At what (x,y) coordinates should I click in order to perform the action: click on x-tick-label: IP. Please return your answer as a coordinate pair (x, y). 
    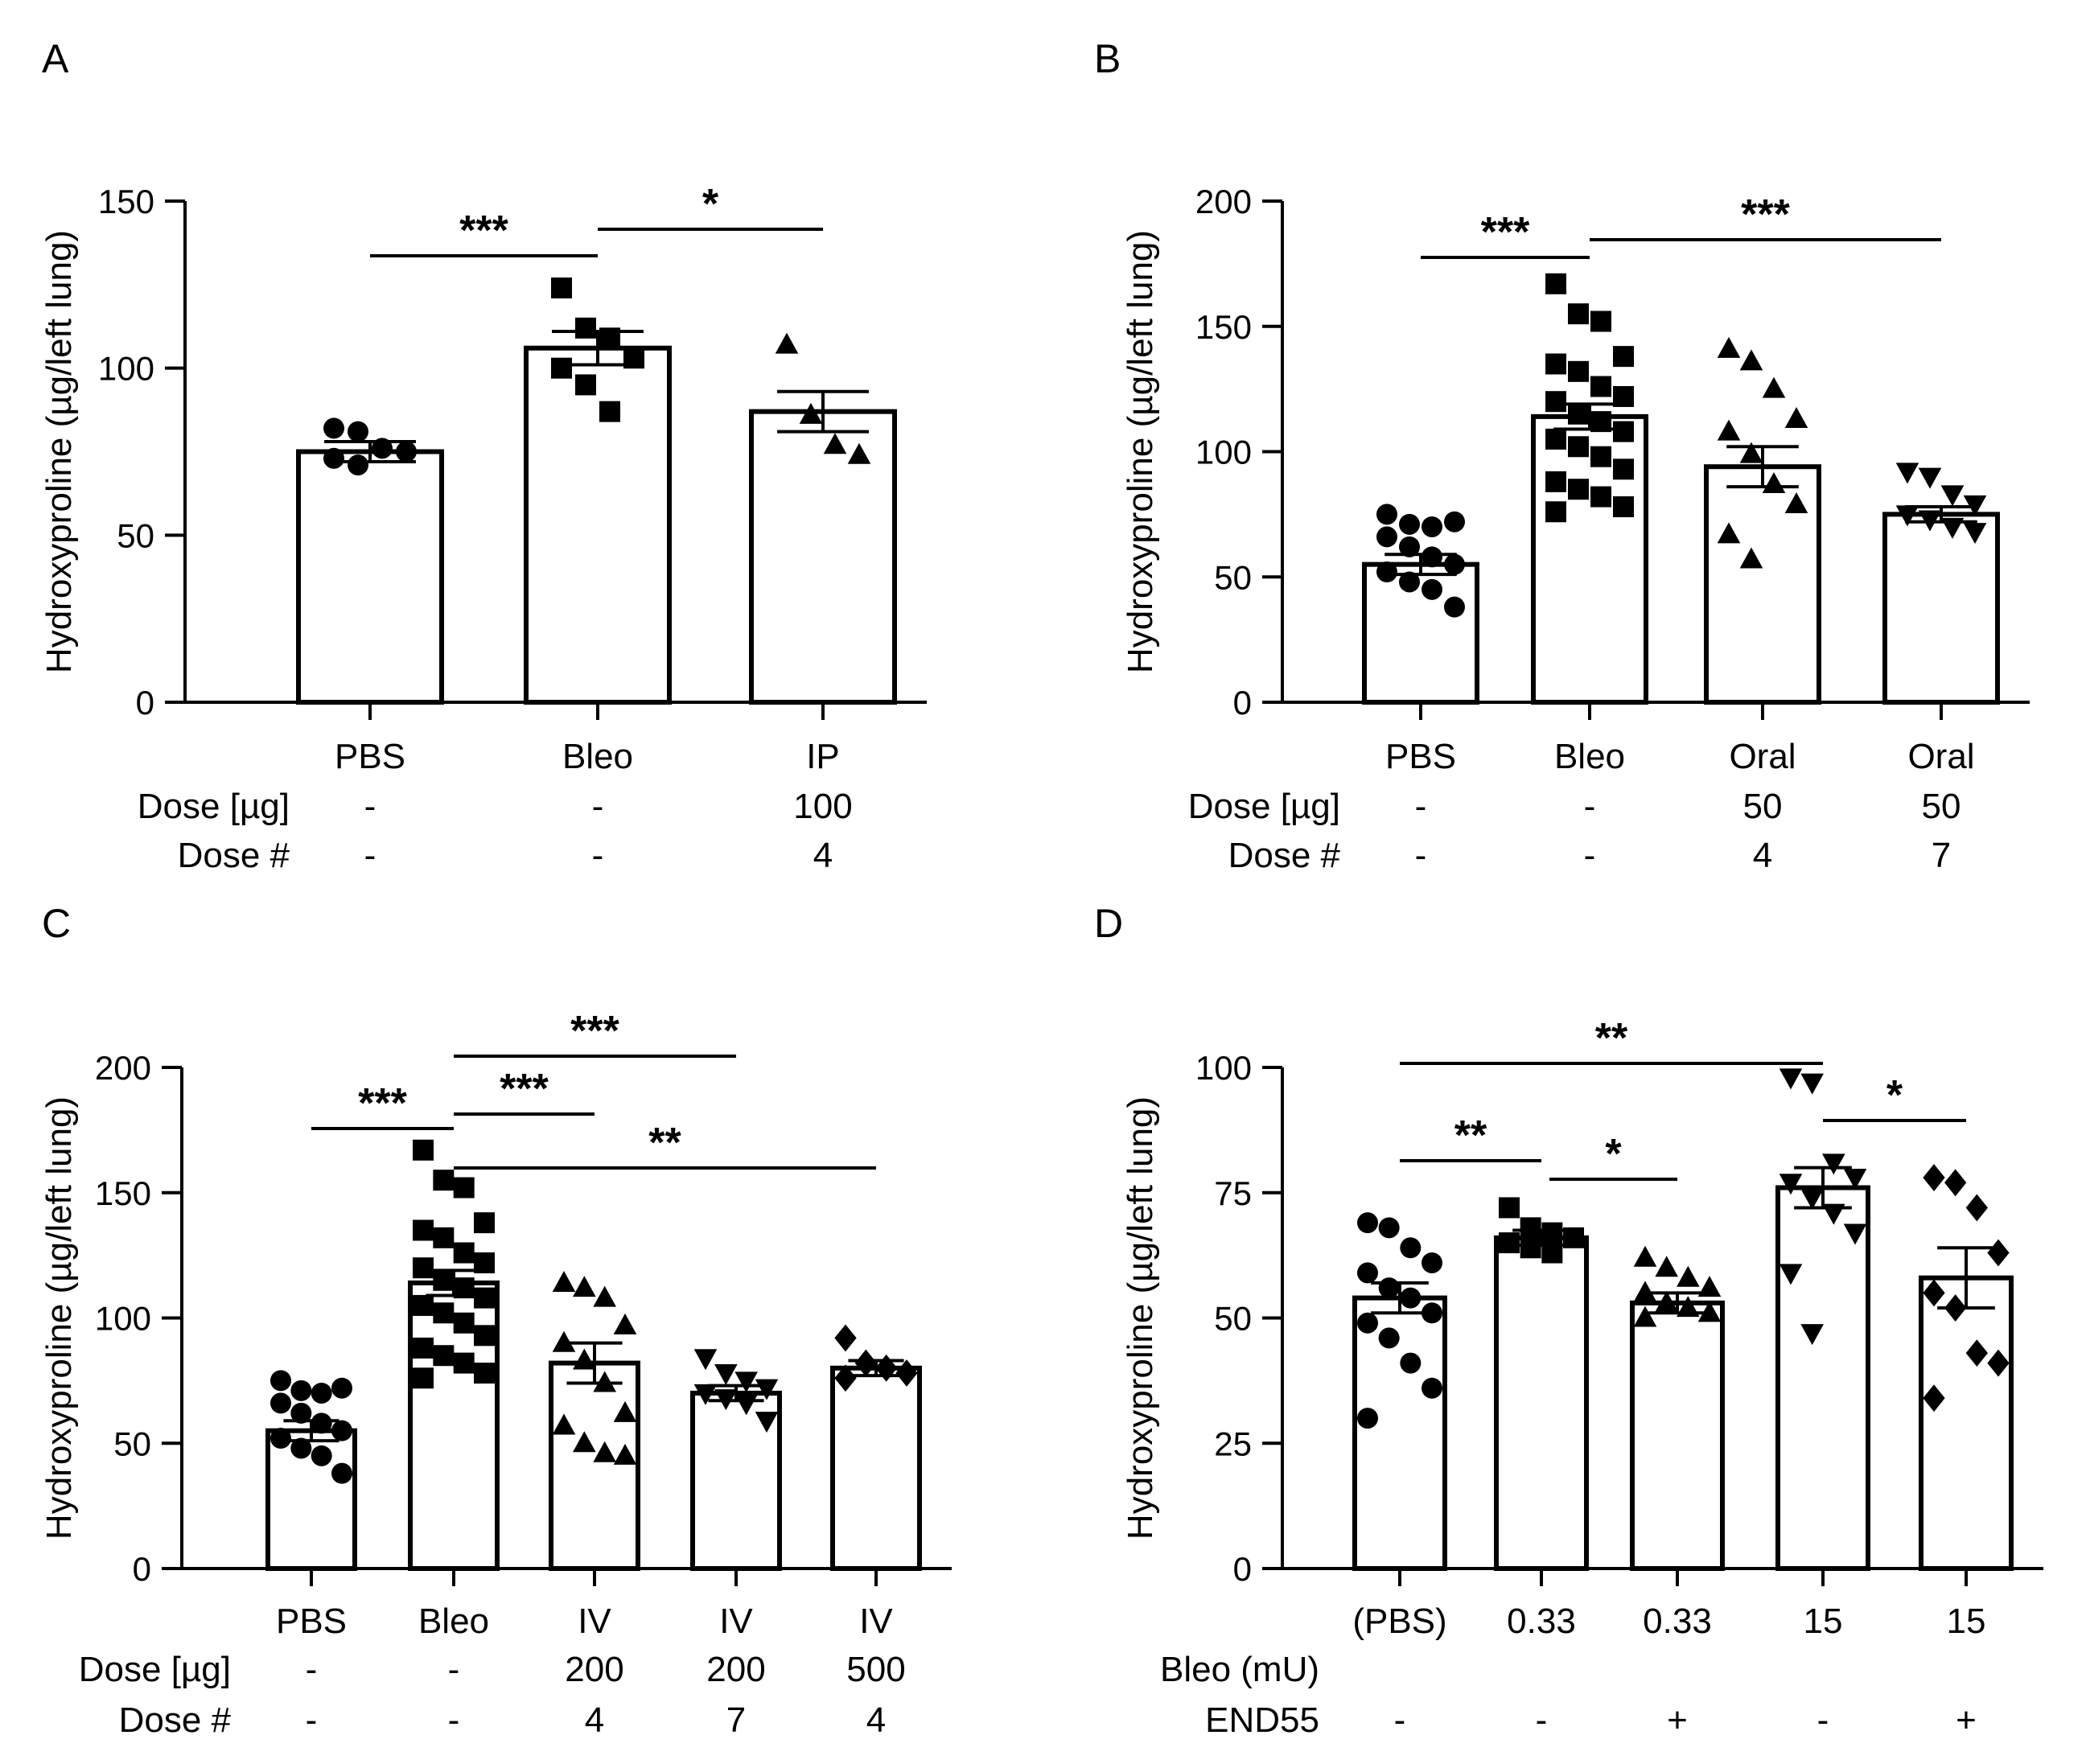
    Looking at the image, I should click on (823, 757).